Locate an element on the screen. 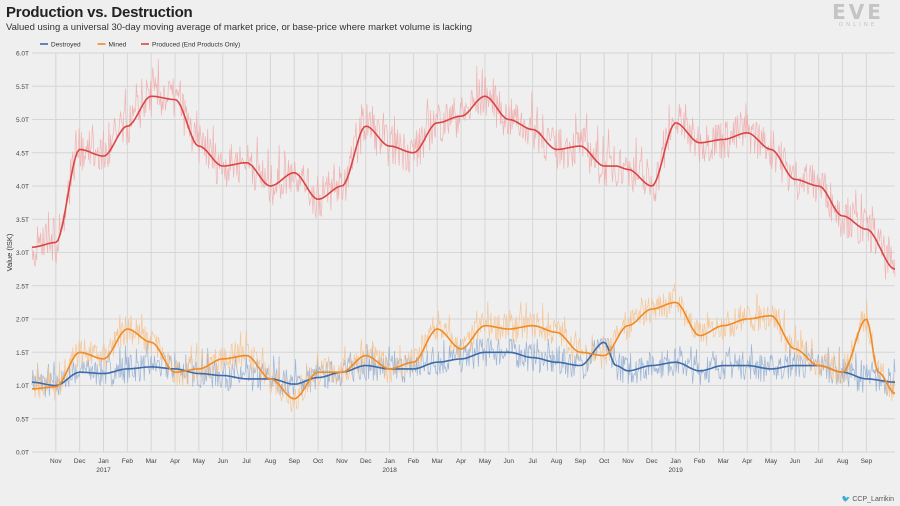 This screenshot has height=506, width=900. y-tick-label: 5.5T is located at coordinates (22, 87).